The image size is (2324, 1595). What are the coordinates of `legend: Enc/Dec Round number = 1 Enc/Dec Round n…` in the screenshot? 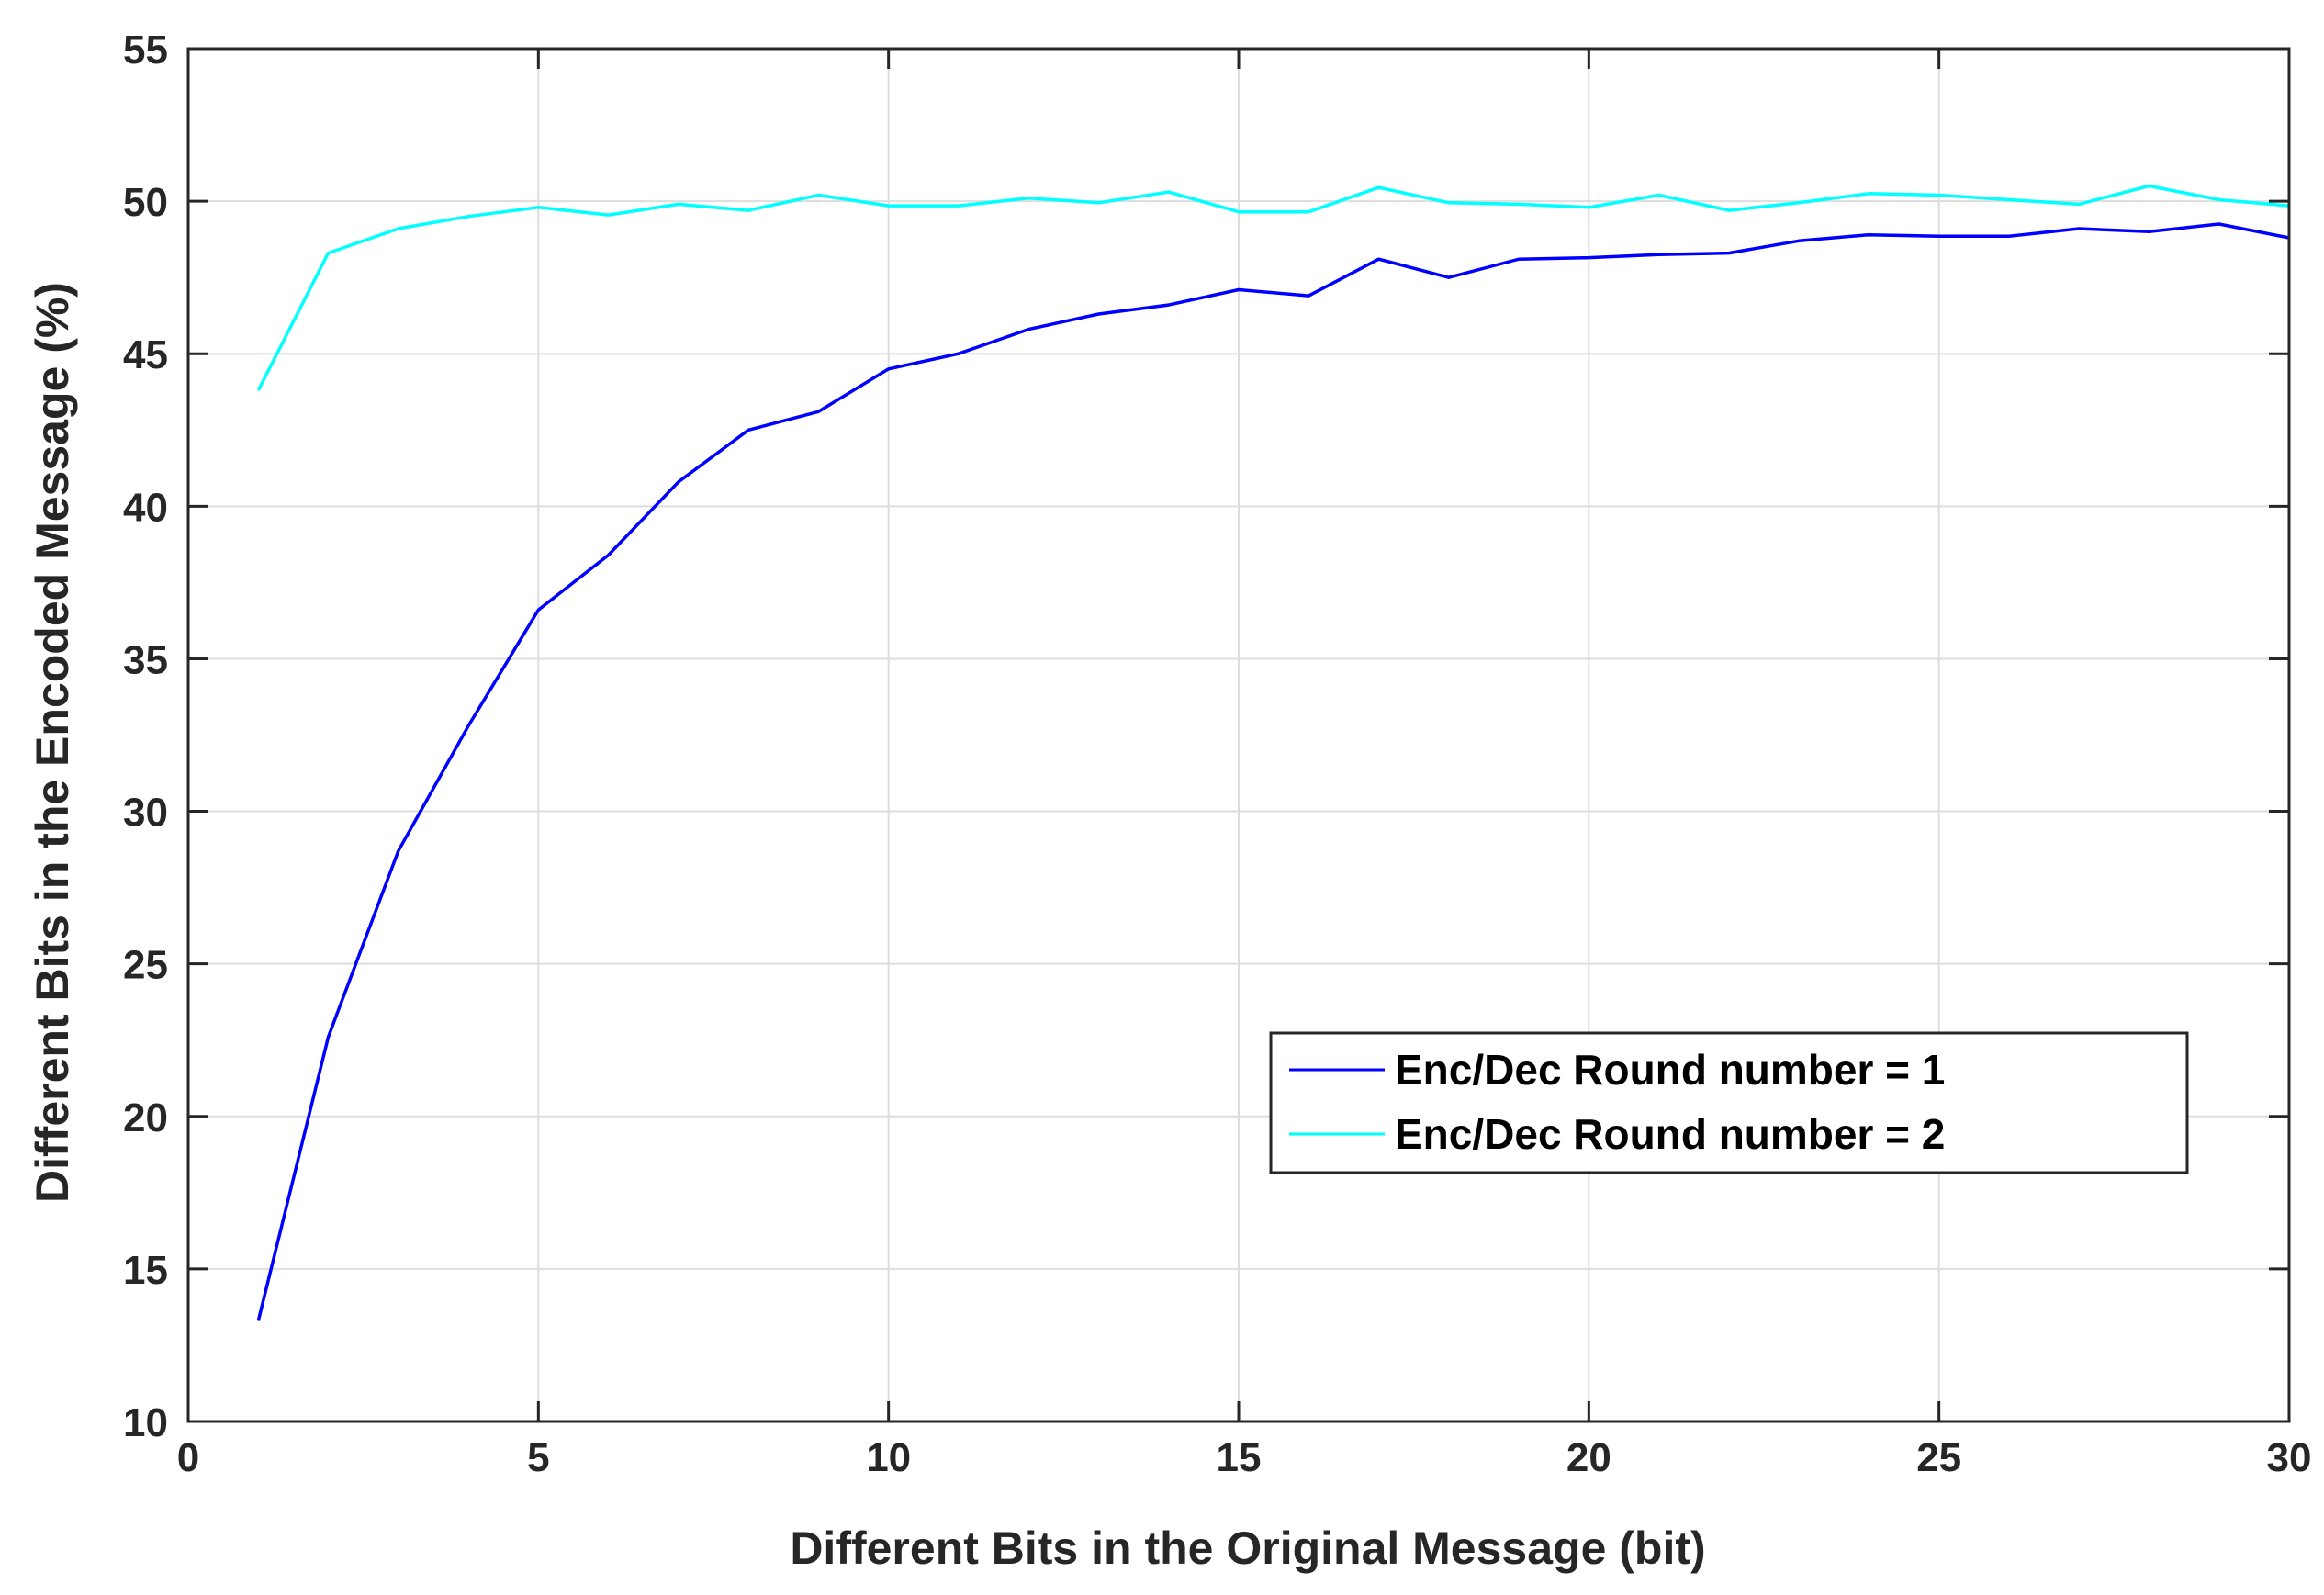 It's located at (1729, 1102).